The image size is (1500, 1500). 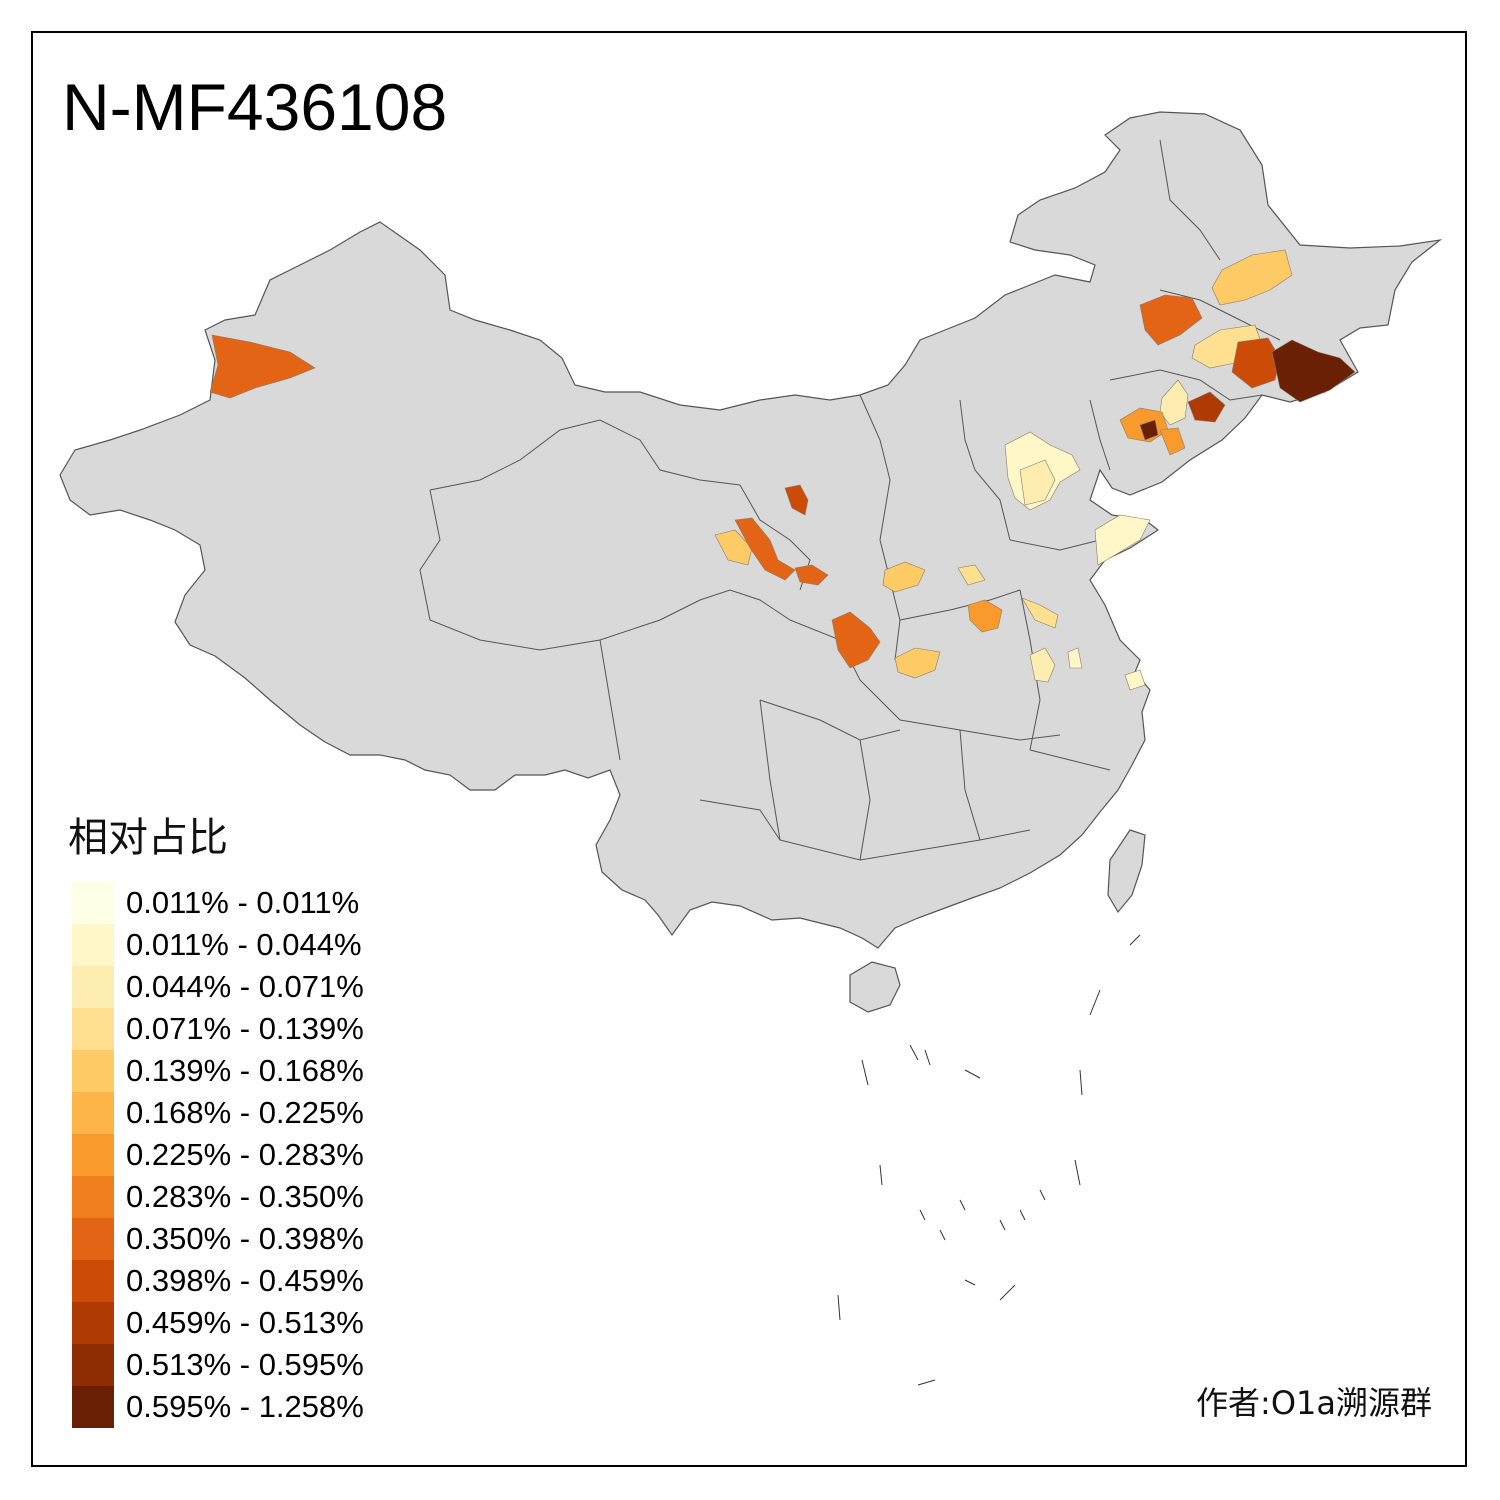 What do you see at coordinates (1135, 680) in the screenshot?
I see `region-shanghai` at bounding box center [1135, 680].